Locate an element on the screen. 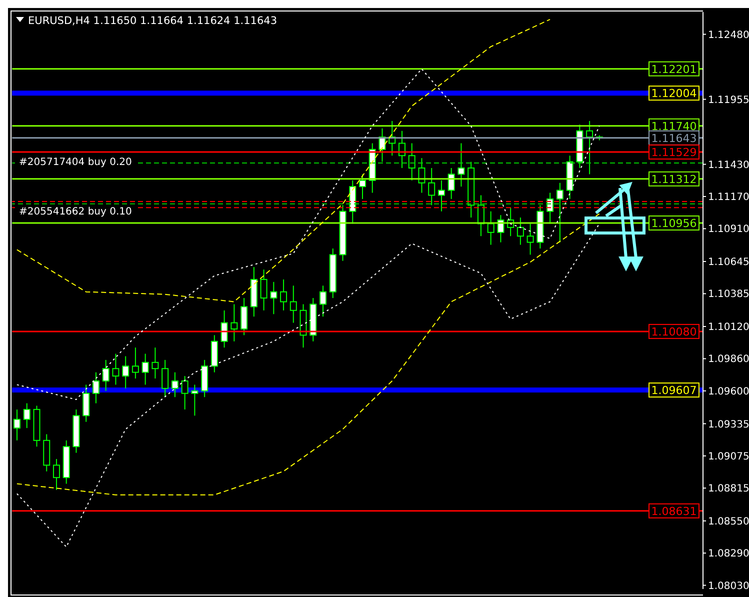 The height and width of the screenshot is (597, 749). ref-line-label: 1.12201 is located at coordinates (674, 69).